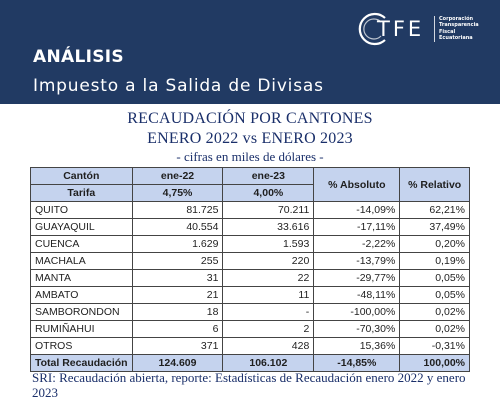 The width and height of the screenshot is (500, 400). I want to click on relativo-cell: -0,31%, so click(434, 346).